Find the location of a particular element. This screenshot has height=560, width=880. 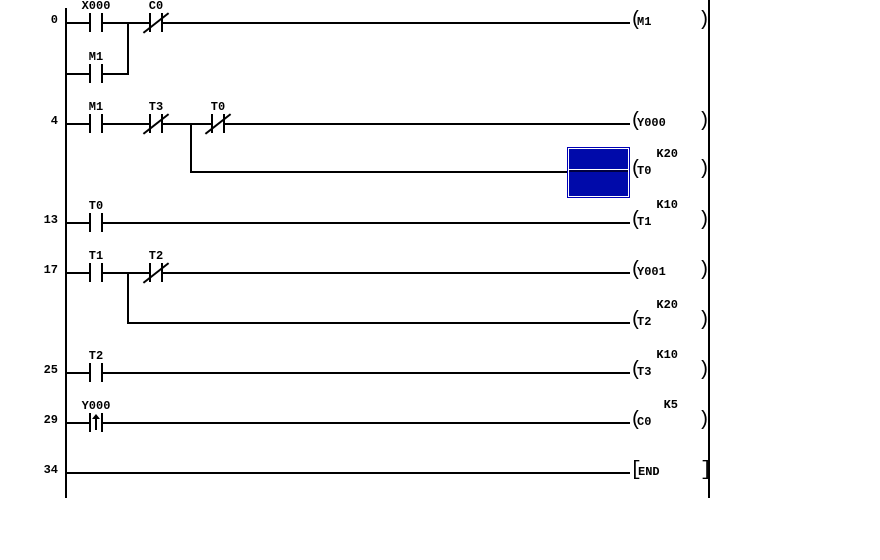

selection-rung-highlight is located at coordinates (598, 169).